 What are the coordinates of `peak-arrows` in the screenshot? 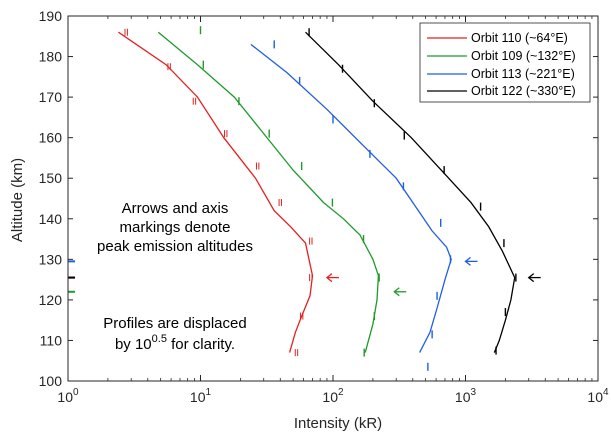 It's located at (433, 276).